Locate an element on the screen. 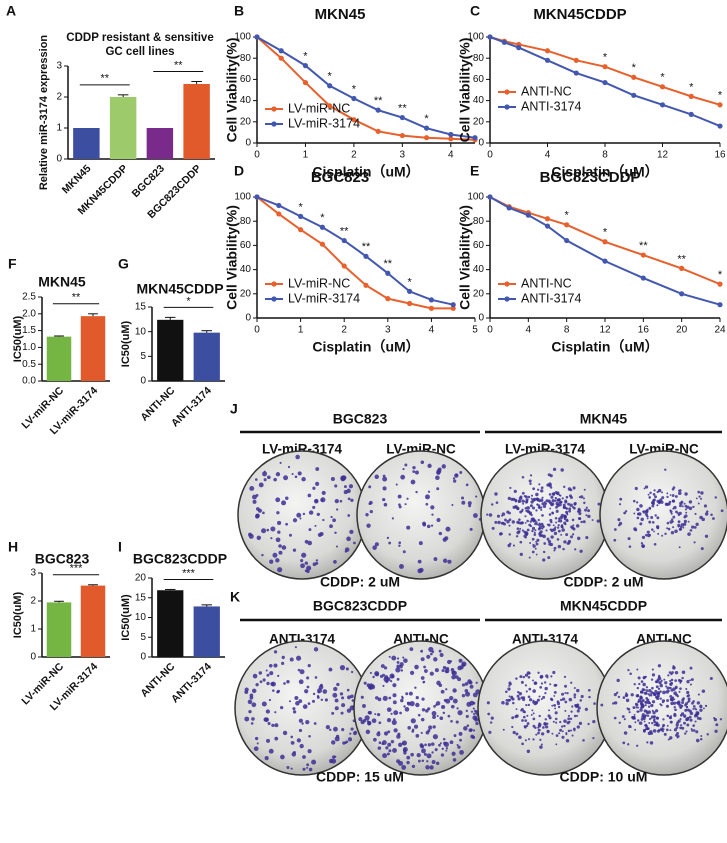 Image resolution: width=727 pixels, height=843 pixels. x-tick-label: ANTI-3174 is located at coordinates (191, 682).